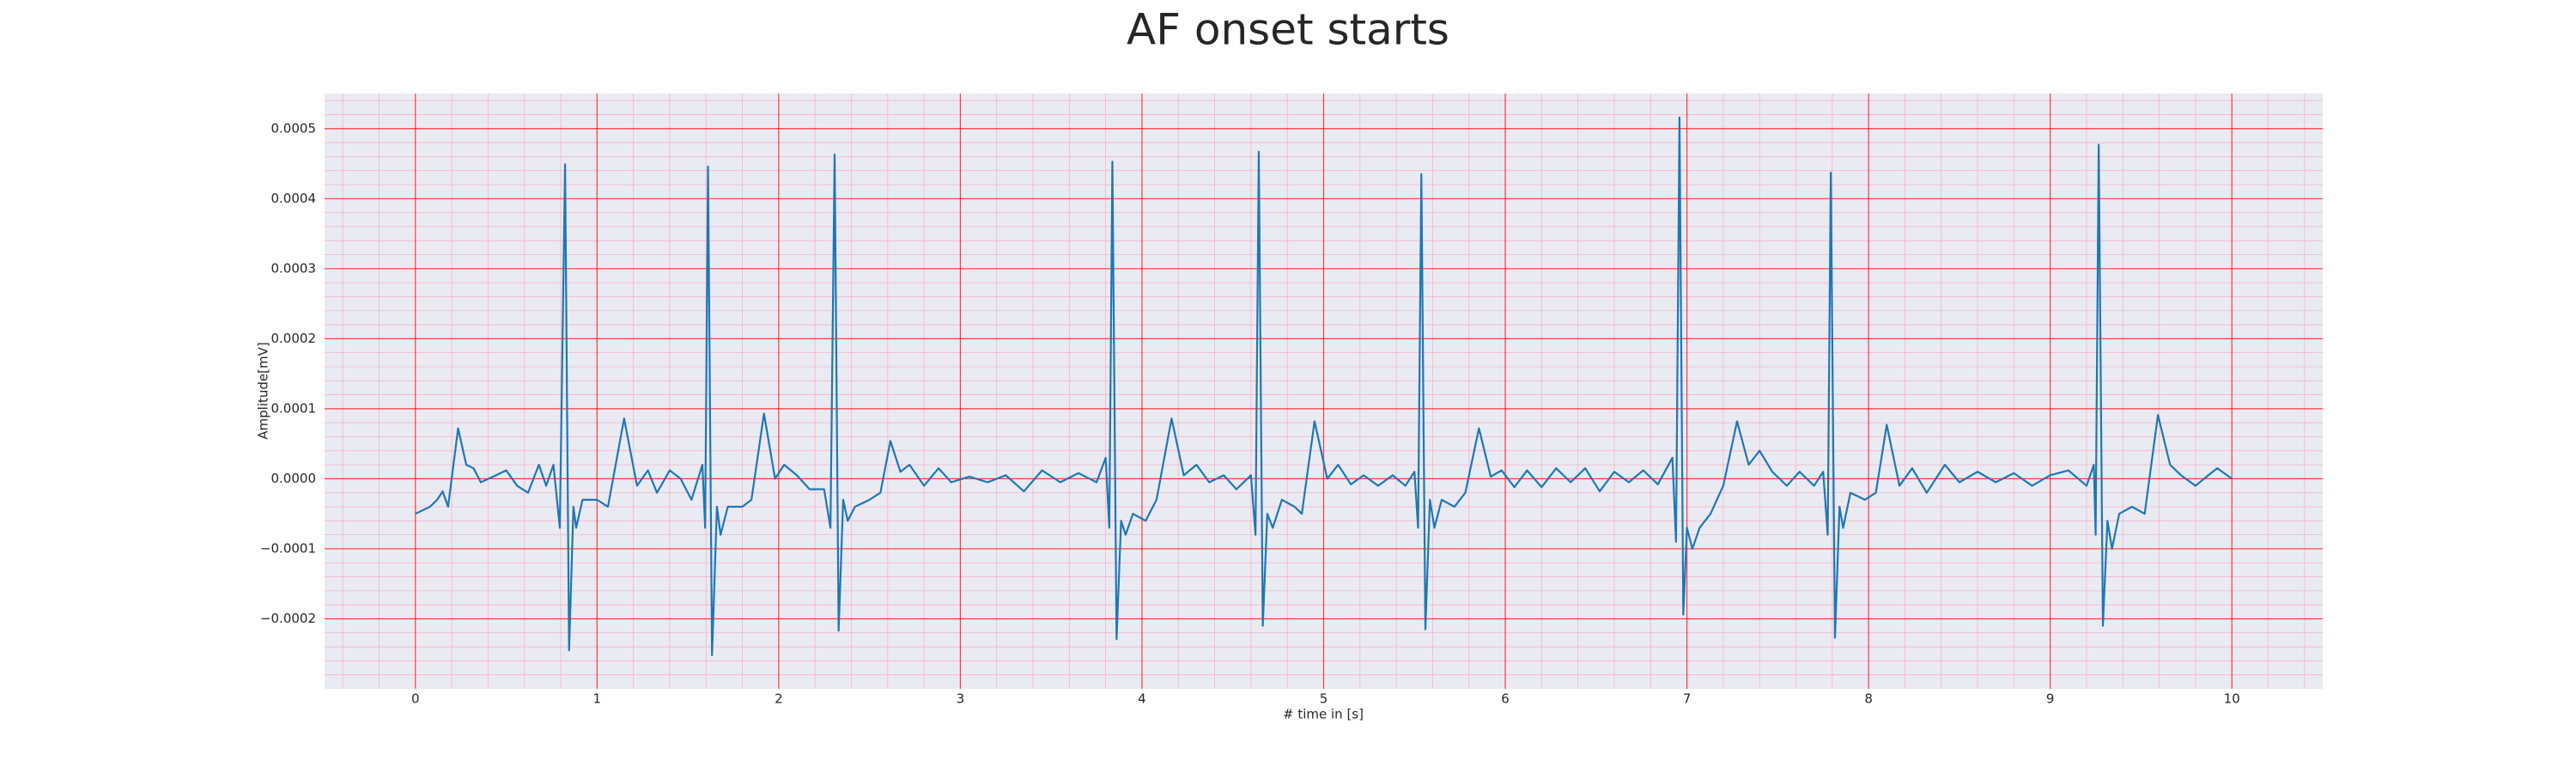  Describe the element at coordinates (1323, 714) in the screenshot. I see `x-axis-label: # time in [s]` at that location.